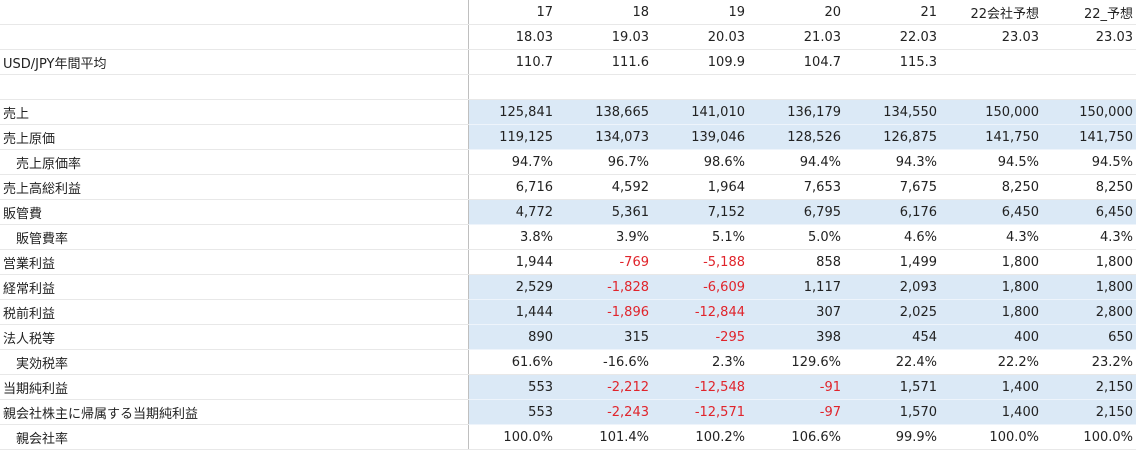  What do you see at coordinates (796, 212) in the screenshot?
I see `value-cell: 6,795` at bounding box center [796, 212].